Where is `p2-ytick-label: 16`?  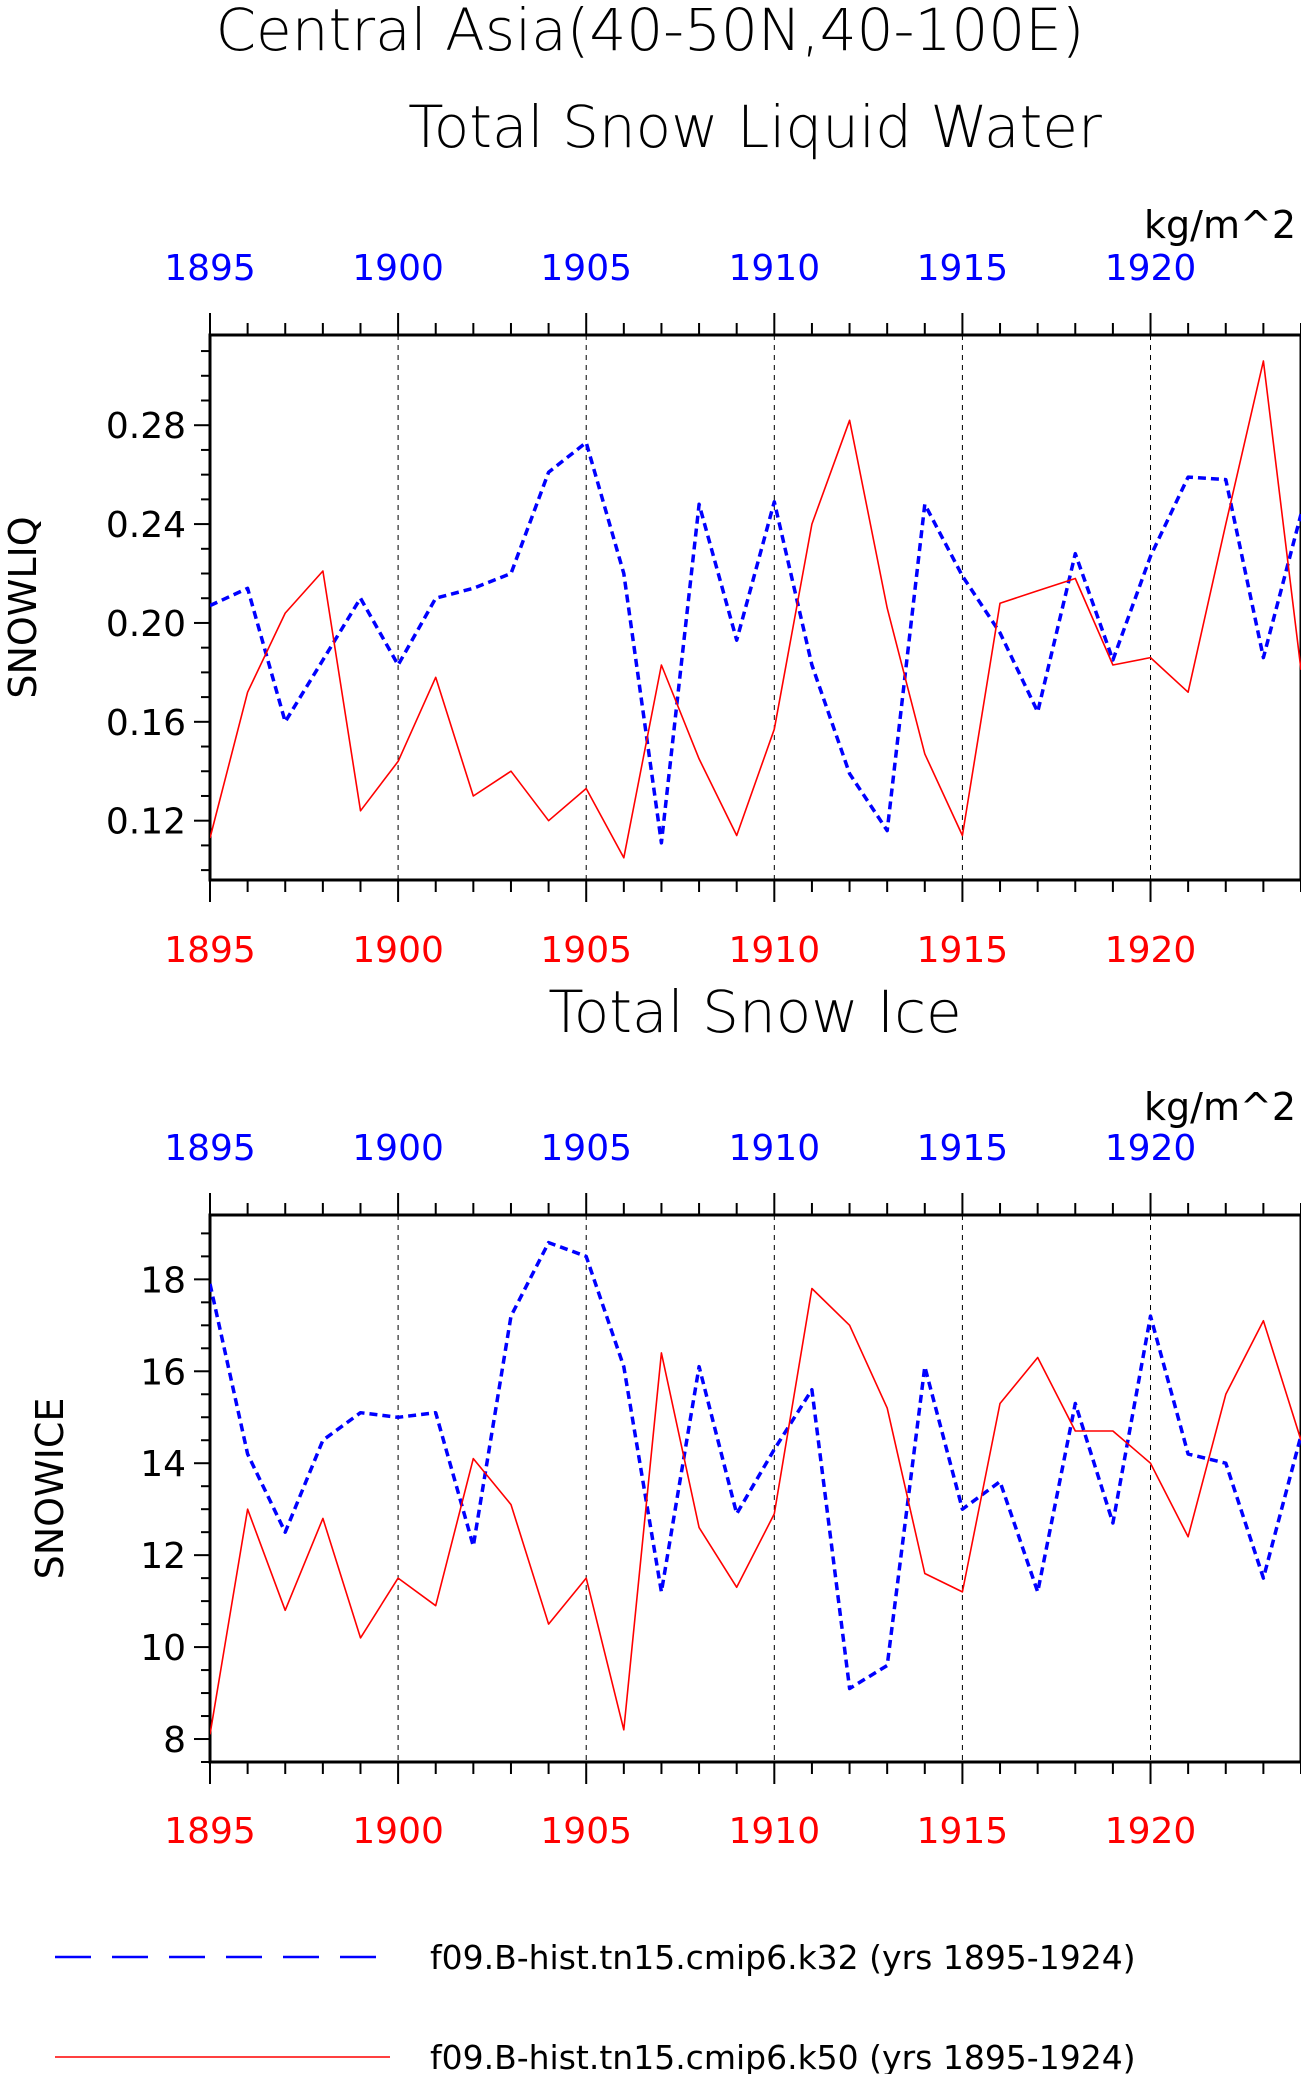
p2-ytick-label: 16 is located at coordinates (163, 1372).